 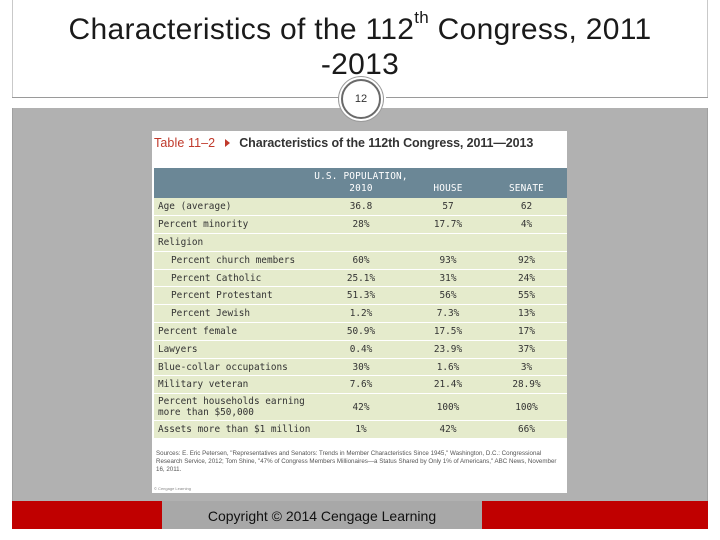 What do you see at coordinates (233, 314) in the screenshot?
I see `row-label: Percent Jewish` at bounding box center [233, 314].